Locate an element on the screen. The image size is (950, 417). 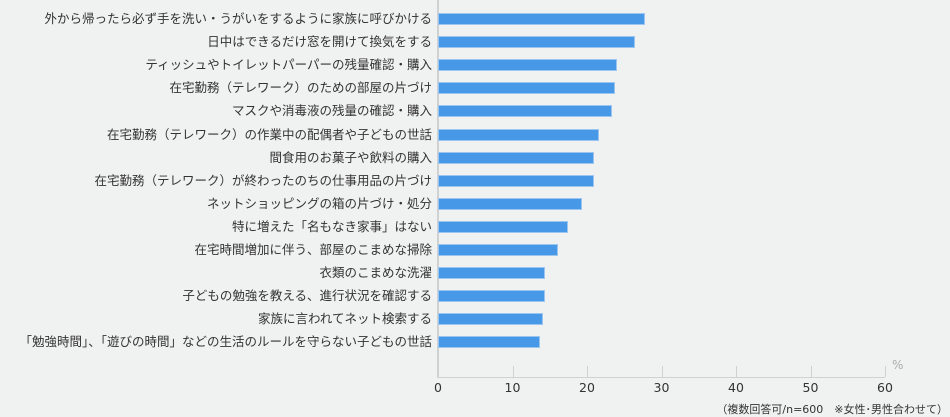
footnote: （複数回答可/n=600 ※女性･男性合わせて） is located at coordinates (832, 409).